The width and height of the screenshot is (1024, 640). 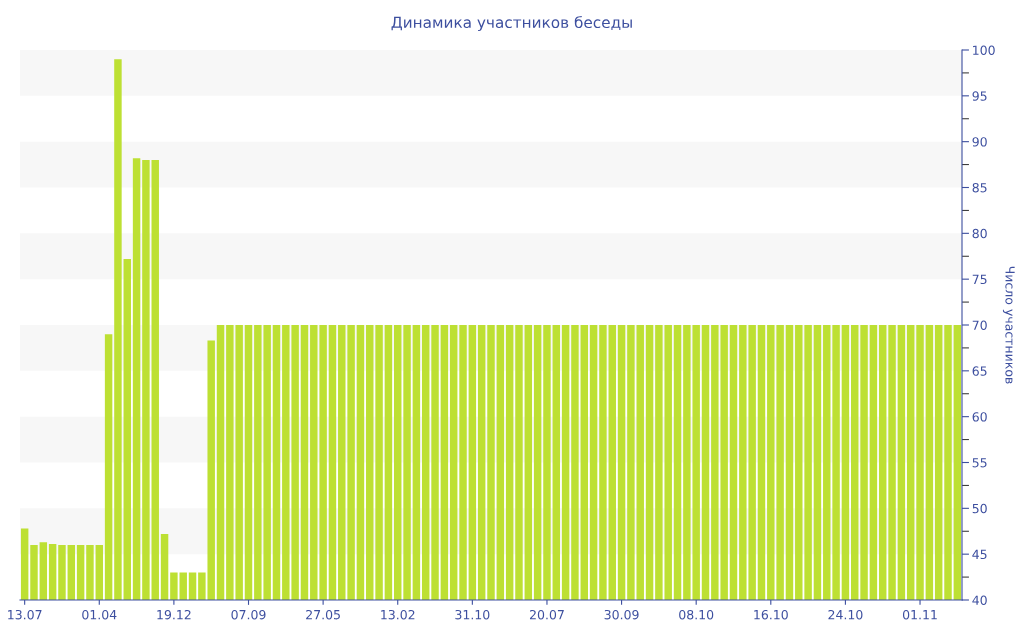 What do you see at coordinates (919, 614) in the screenshot?
I see `x-tick-label: 01.11` at bounding box center [919, 614].